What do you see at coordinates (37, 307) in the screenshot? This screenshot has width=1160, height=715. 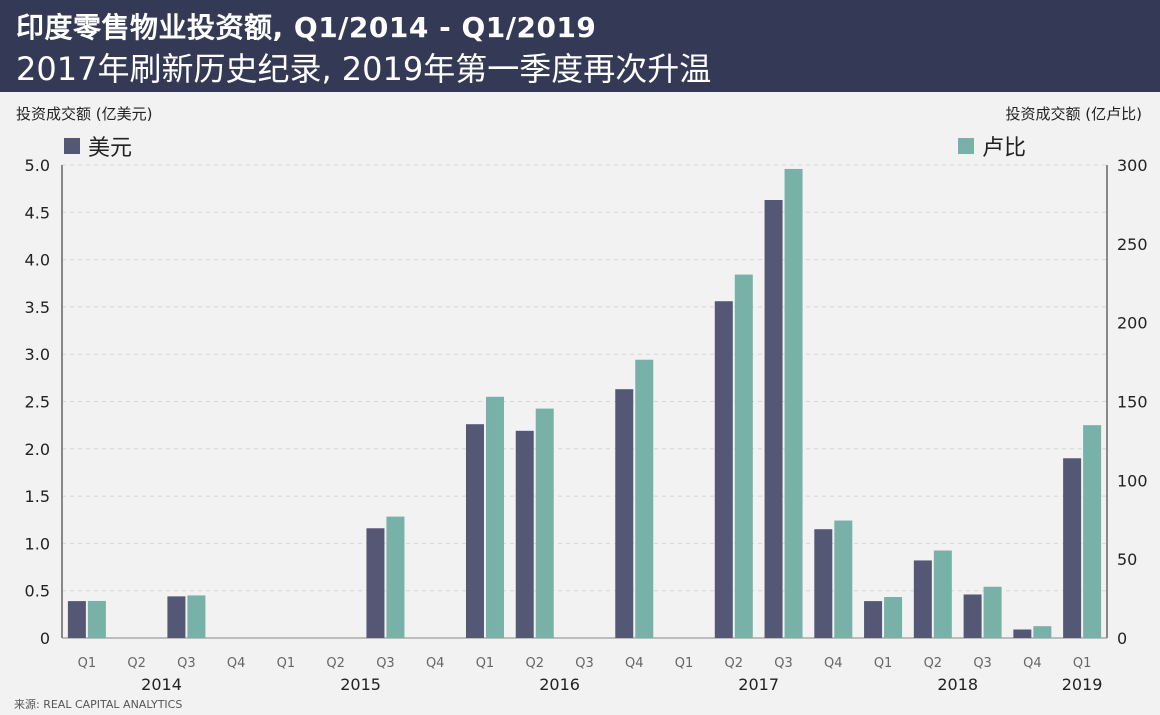 I see `left-tick-label: 3.5` at bounding box center [37, 307].